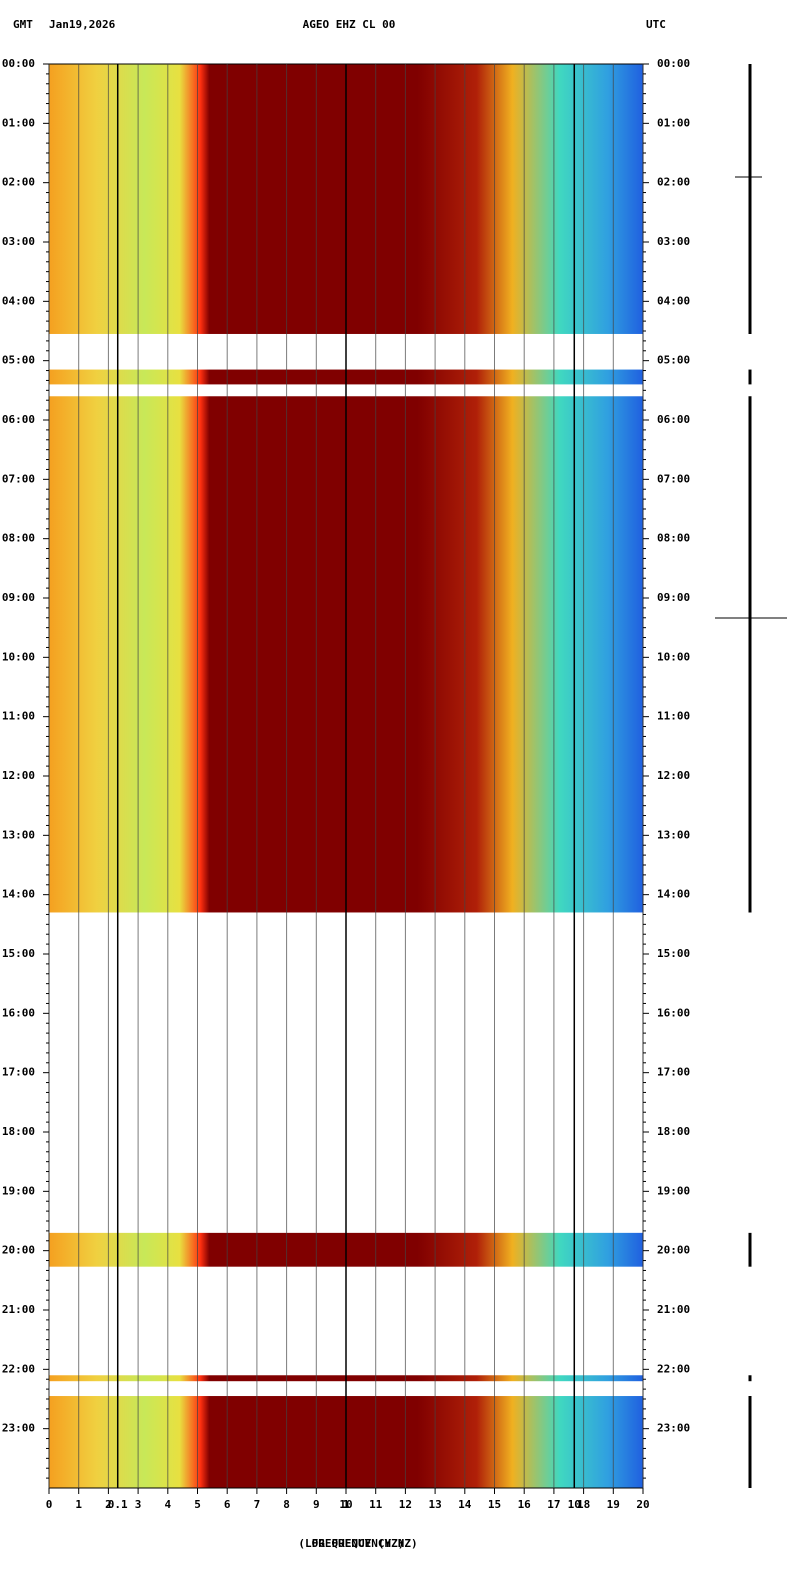 The image size is (802, 1588). I want to click on y-tick-label-right: 19:00, so click(673, 1190).